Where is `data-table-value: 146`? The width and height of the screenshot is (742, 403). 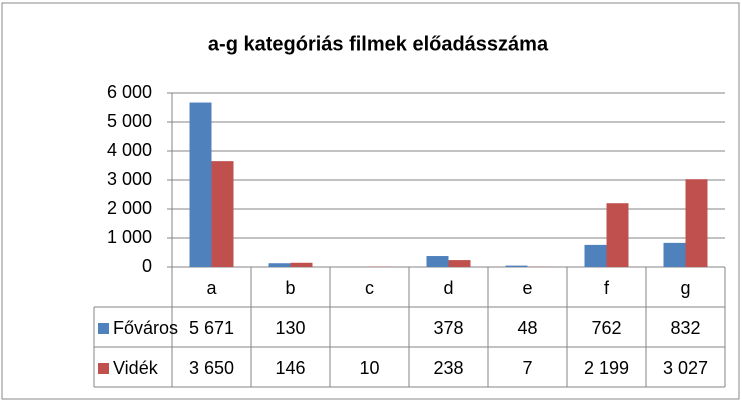 data-table-value: 146 is located at coordinates (290, 368).